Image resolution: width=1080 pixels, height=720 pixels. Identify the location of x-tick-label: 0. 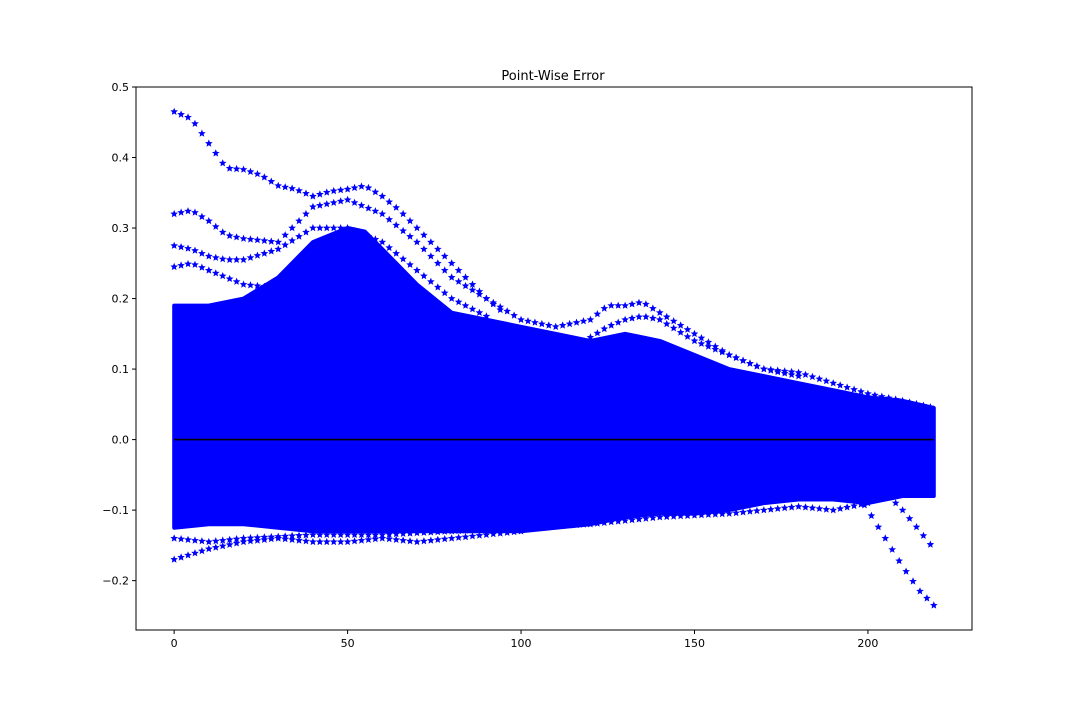
(174, 643).